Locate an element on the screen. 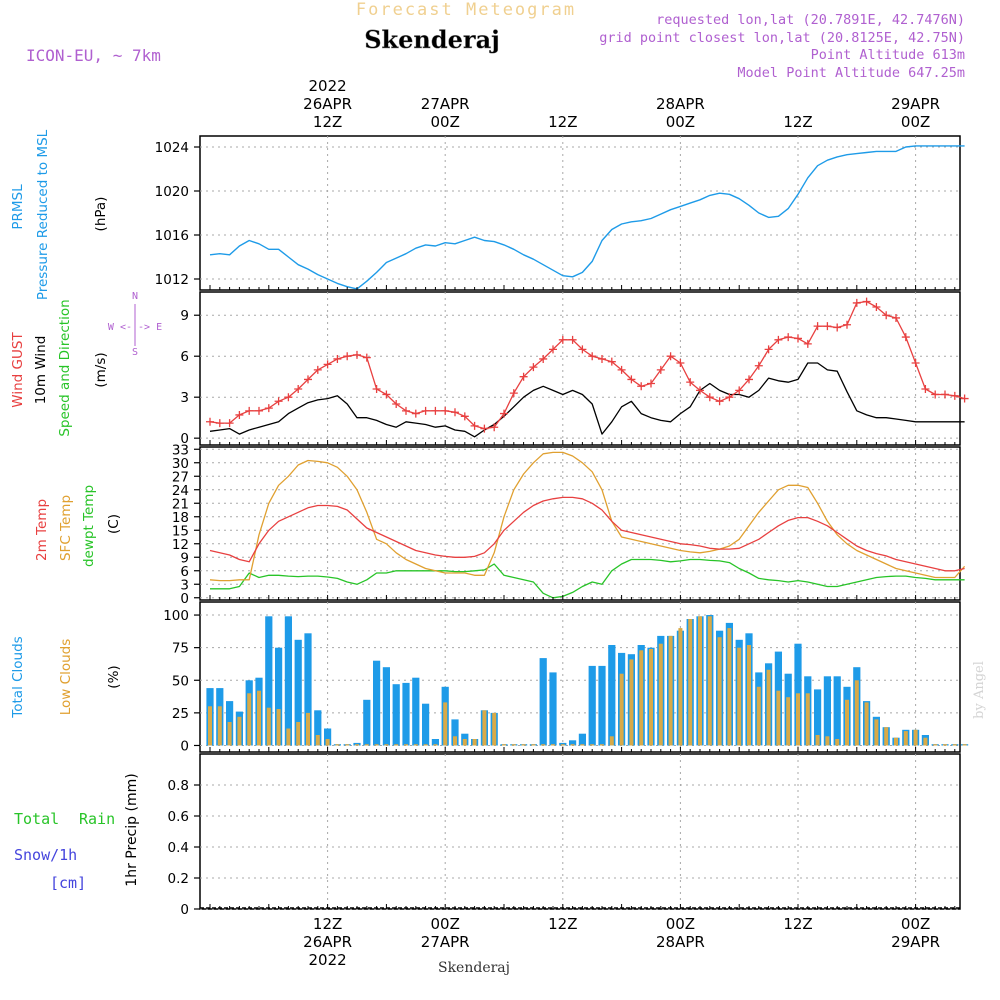 The height and width of the screenshot is (1000, 1000). wind-speed-line is located at coordinates (587, 400).